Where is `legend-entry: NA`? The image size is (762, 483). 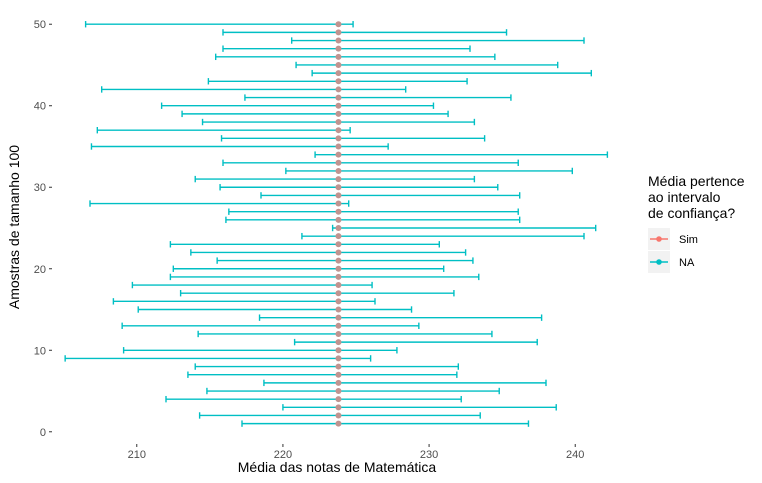 legend-entry: NA is located at coordinates (671, 262).